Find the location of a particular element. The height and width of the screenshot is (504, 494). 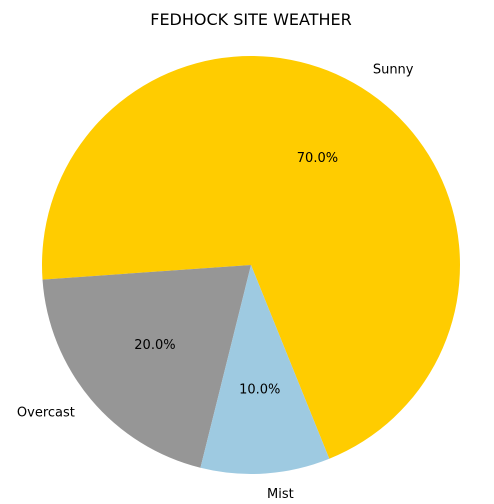

percent-label-sunny: 70.0% is located at coordinates (317, 158).